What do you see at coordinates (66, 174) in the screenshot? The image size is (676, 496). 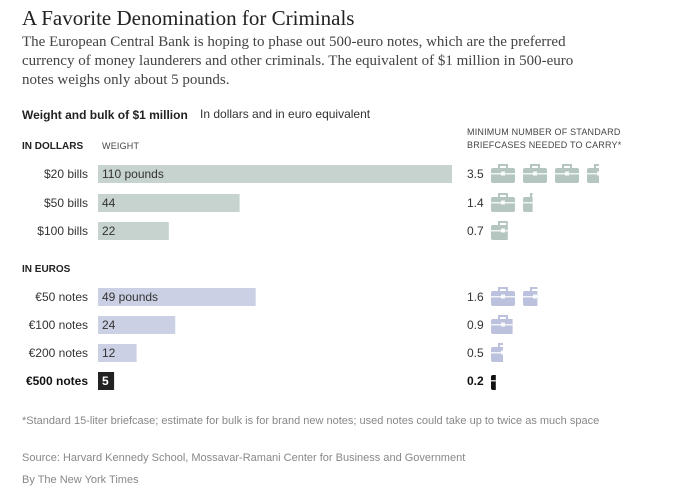 I see `row-label: $20 bills` at bounding box center [66, 174].